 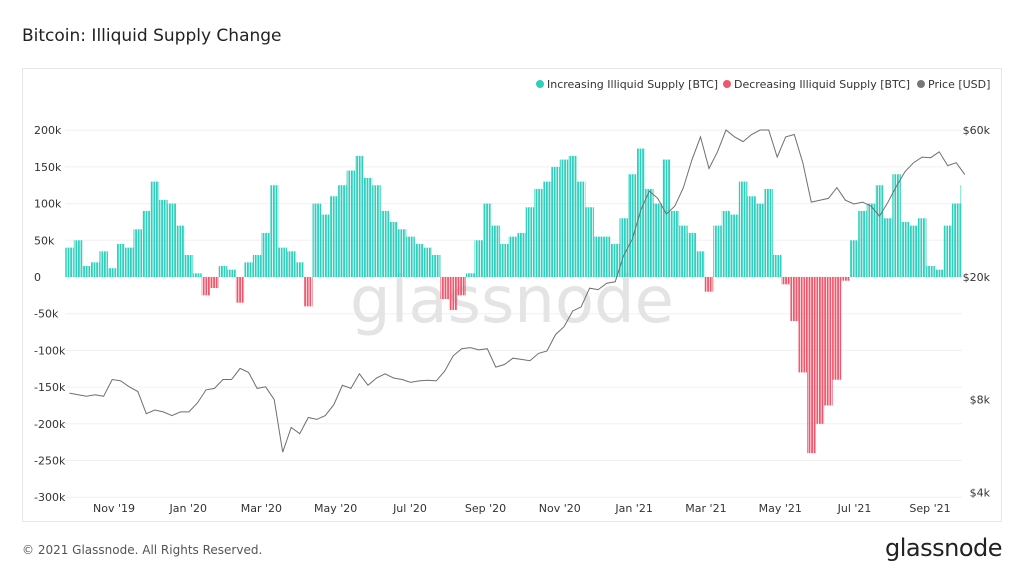 What do you see at coordinates (48, 130) in the screenshot?
I see `y-left-tick-label: 200k` at bounding box center [48, 130].